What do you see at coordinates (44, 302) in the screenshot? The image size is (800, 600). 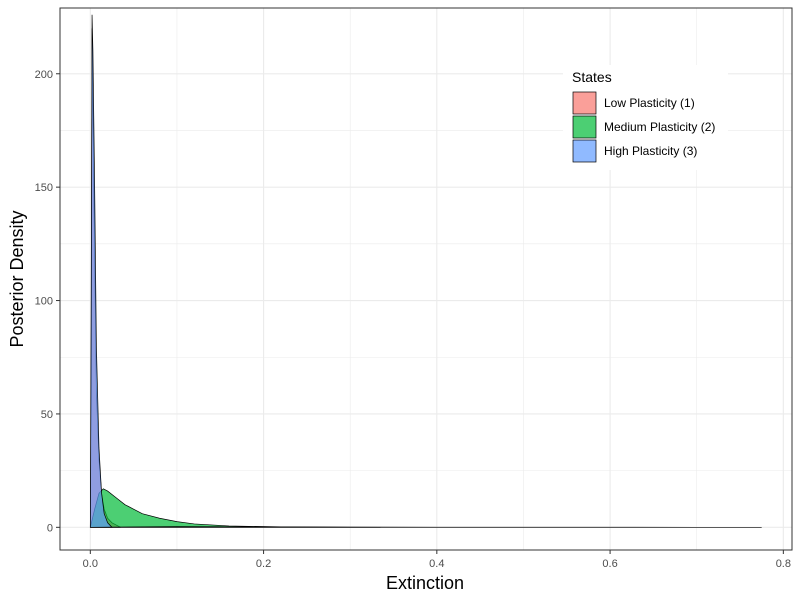 I see `y-tick-label: 100` at bounding box center [44, 302].